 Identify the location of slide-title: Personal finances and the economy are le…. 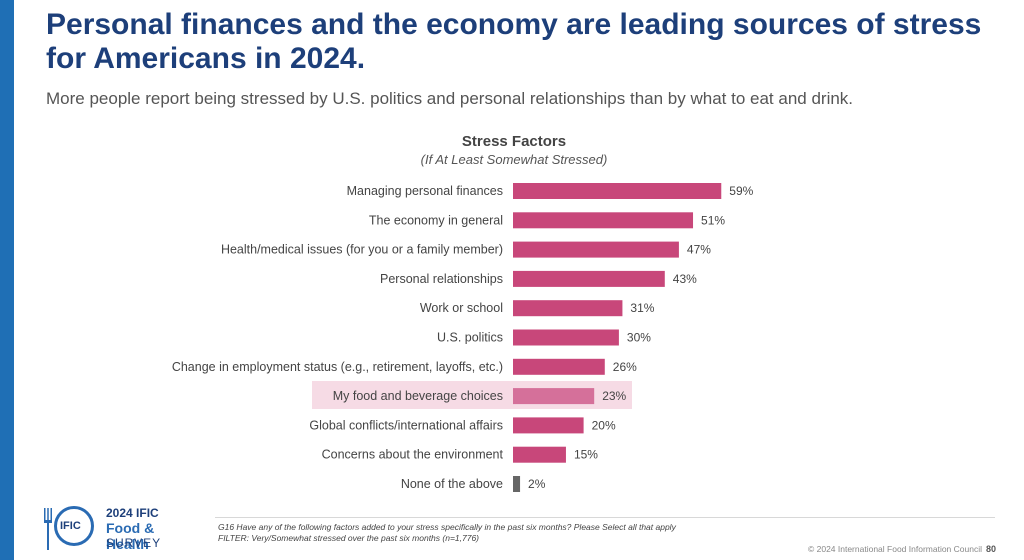
(514, 41).